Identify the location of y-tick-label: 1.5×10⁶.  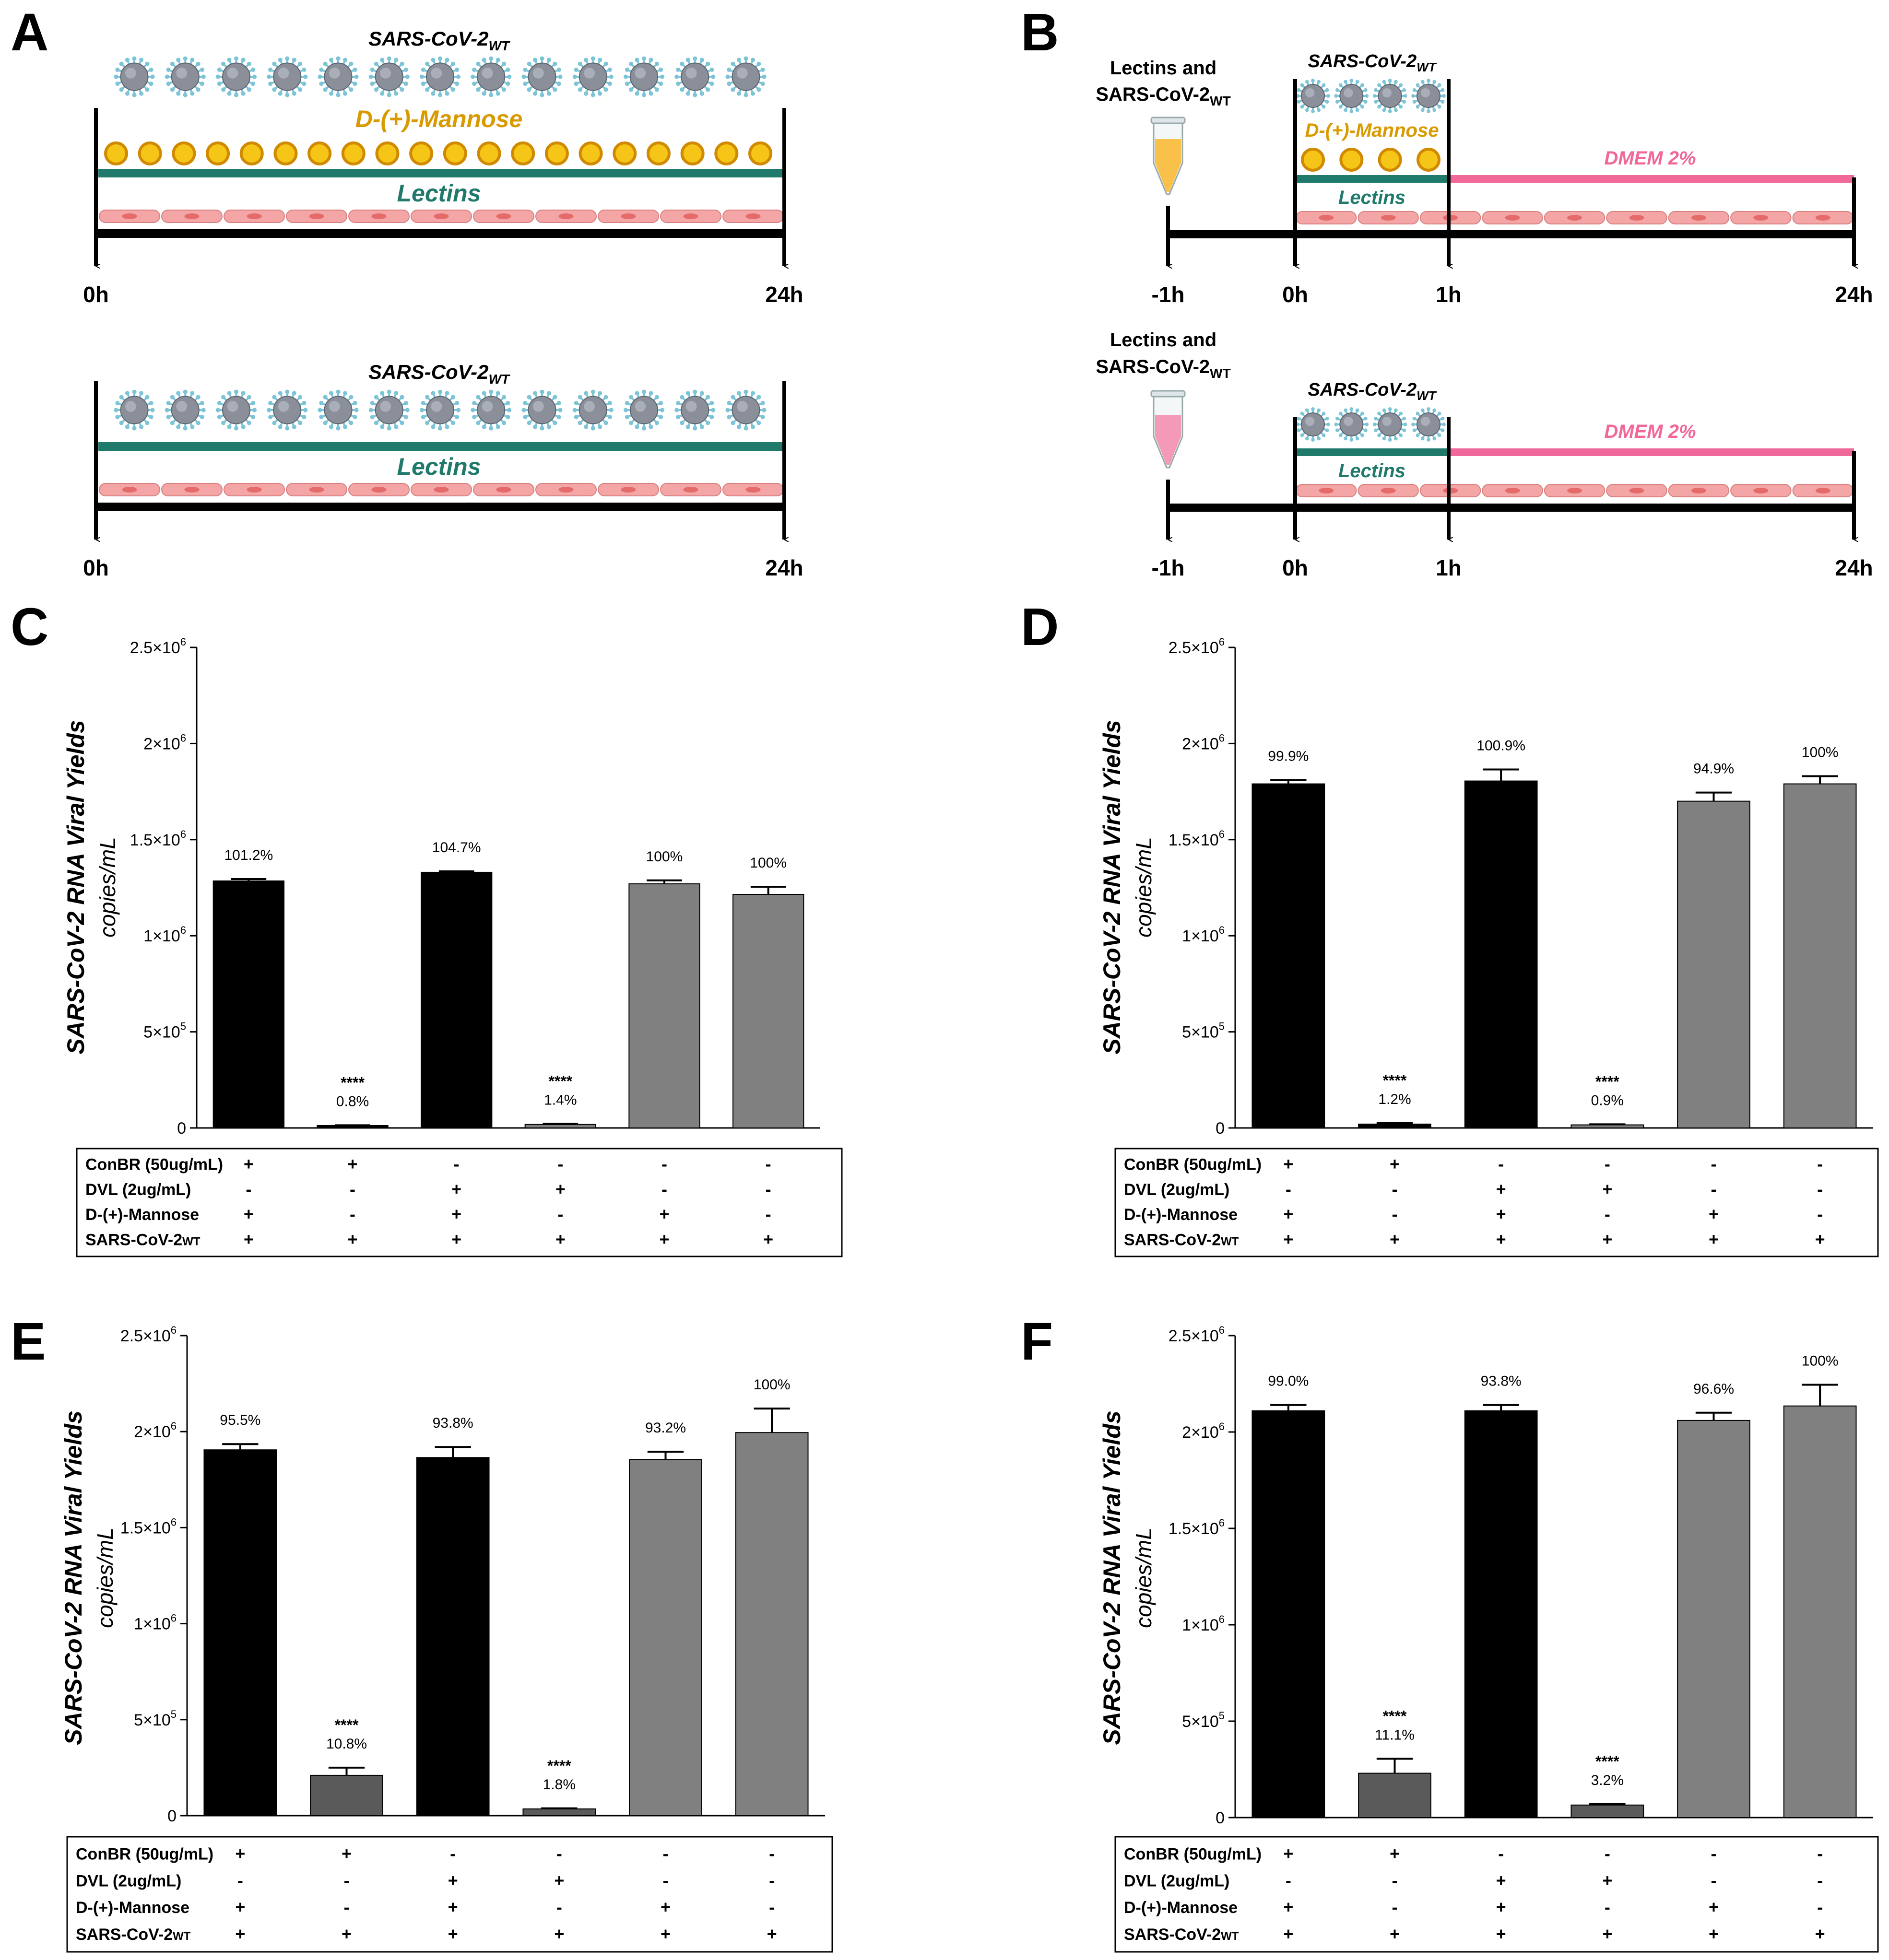
(1197, 838).